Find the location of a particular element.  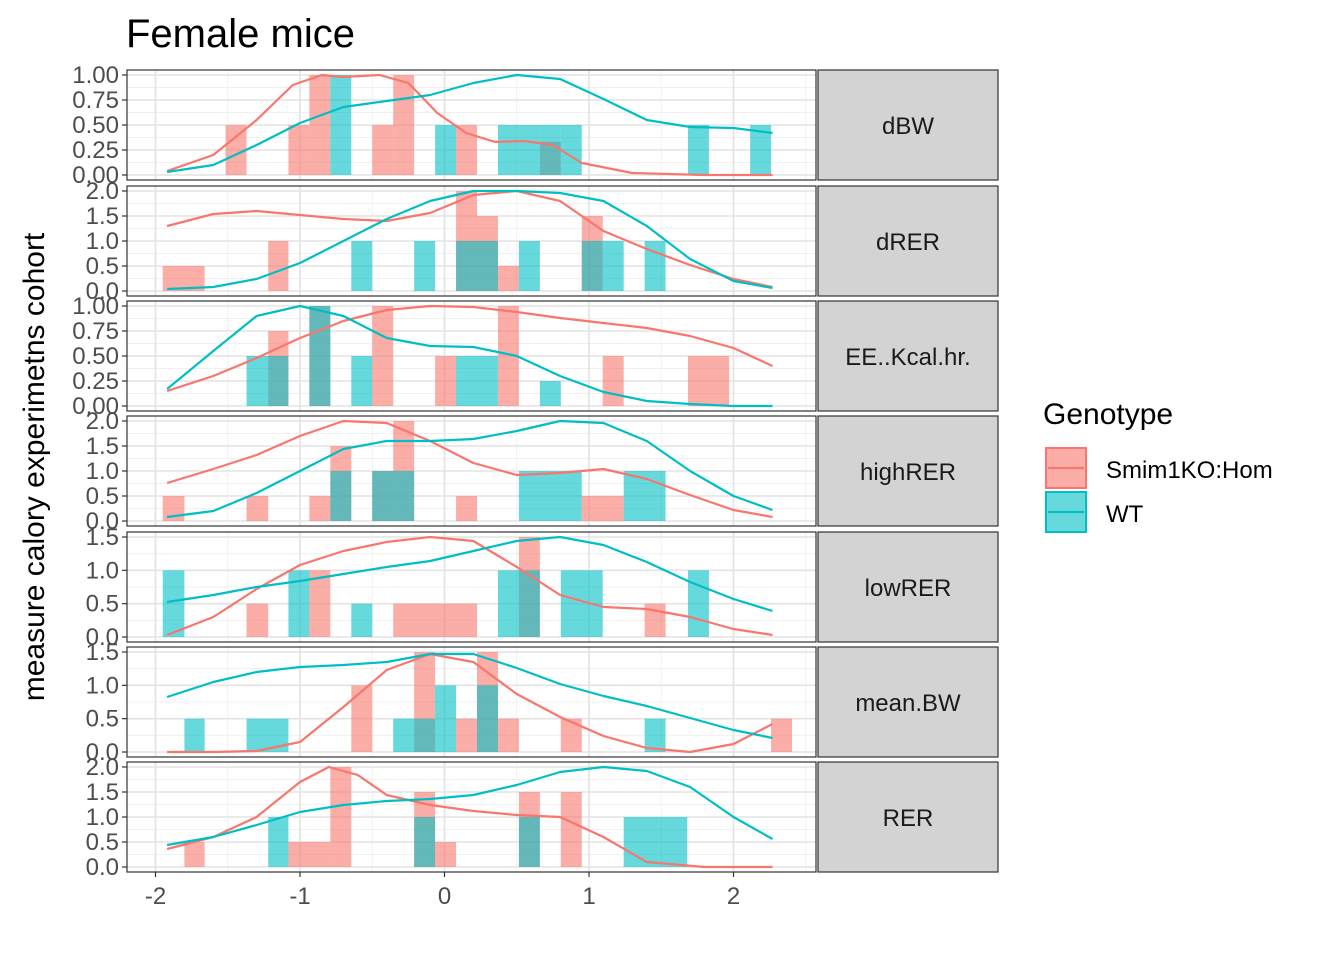

facet-panel-6: 0.00.51.01.52.0 RER is located at coordinates (542, 817).